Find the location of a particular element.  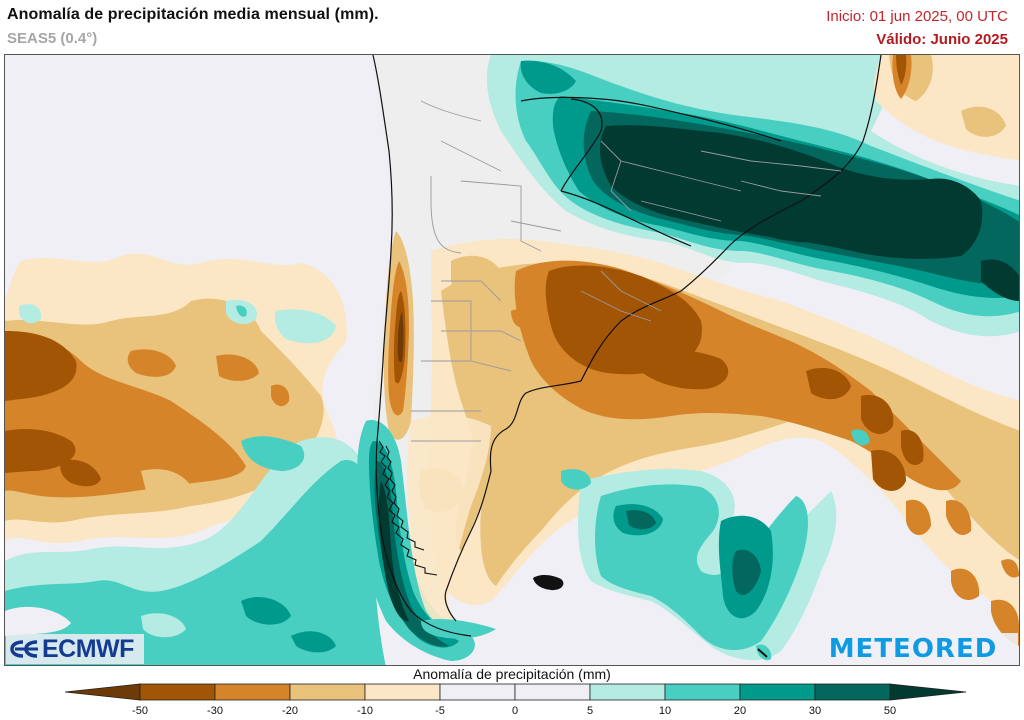

colorbar-tick: 10 is located at coordinates (665, 711).